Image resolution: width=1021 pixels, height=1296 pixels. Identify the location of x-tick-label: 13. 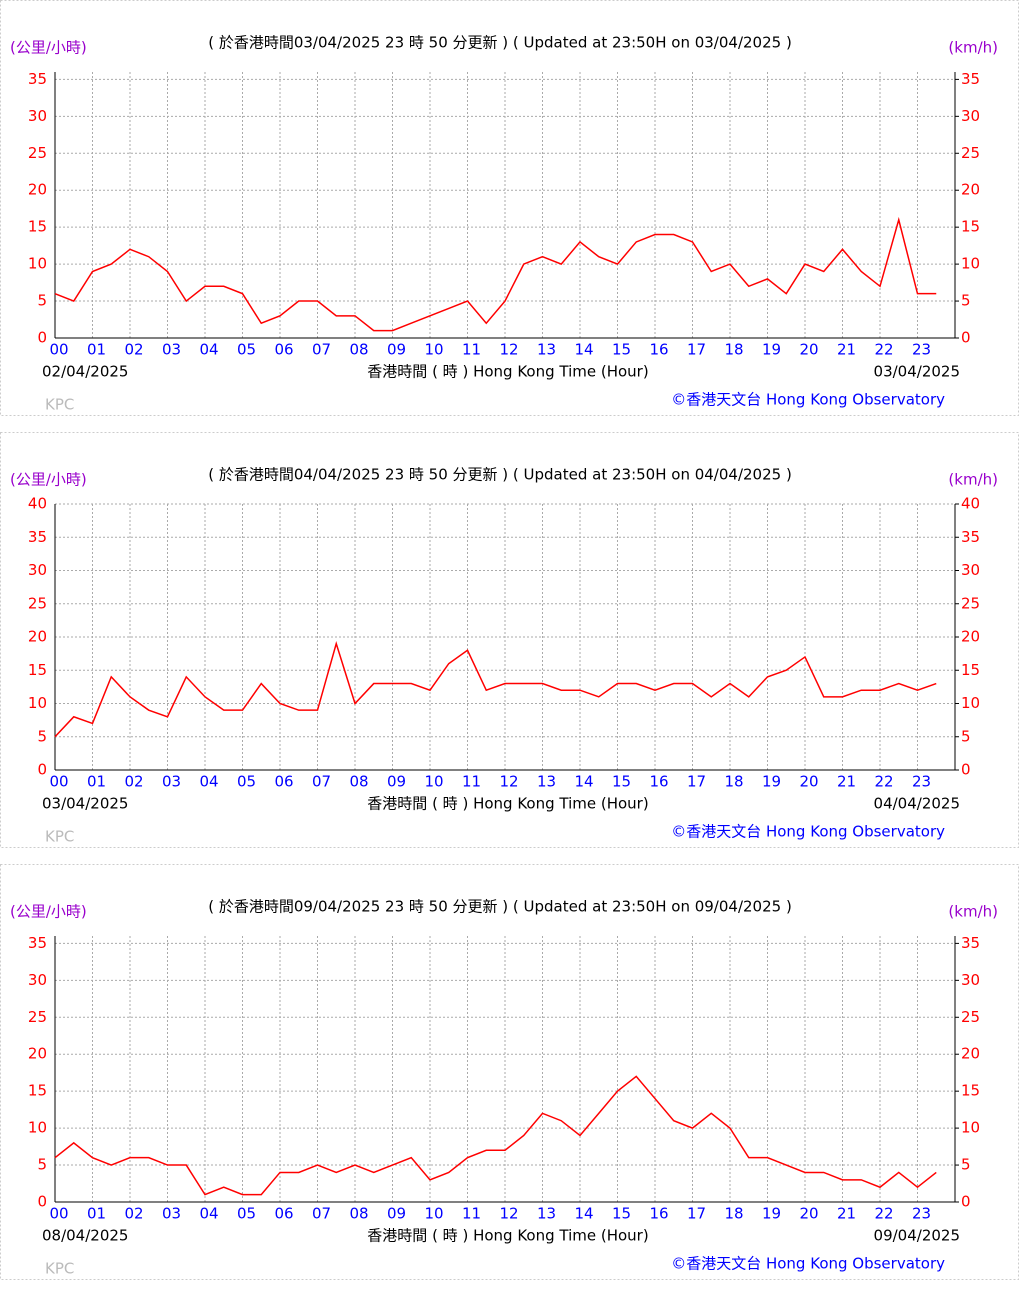
(546, 1214).